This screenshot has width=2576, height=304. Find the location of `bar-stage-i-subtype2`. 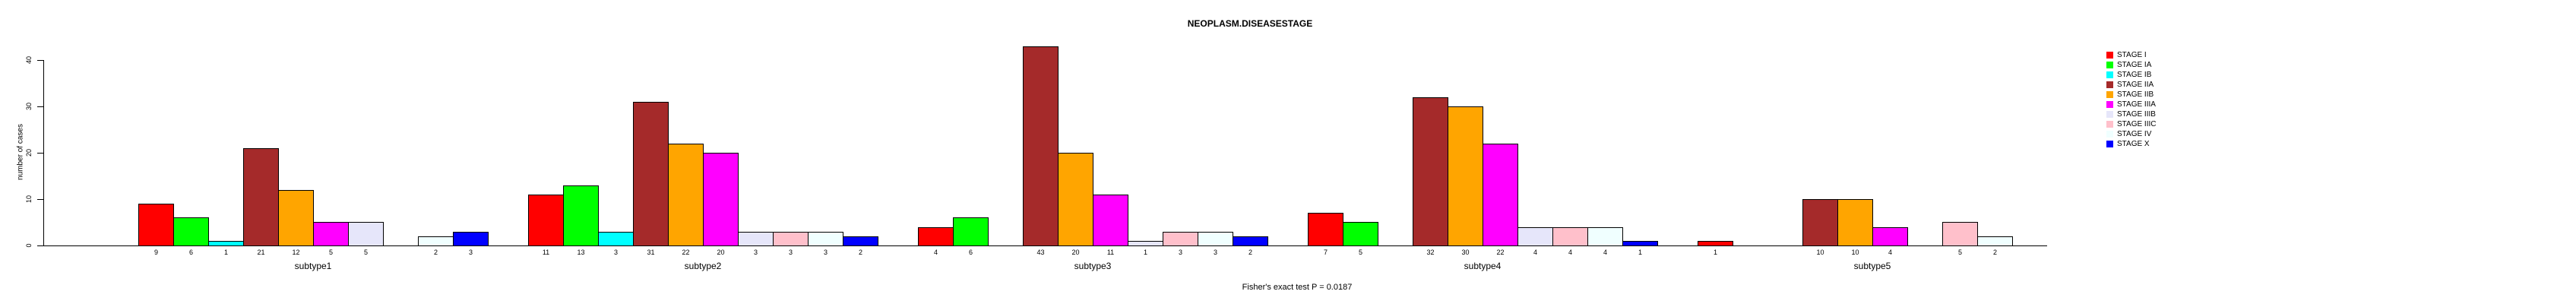

bar-stage-i-subtype2 is located at coordinates (546, 221).